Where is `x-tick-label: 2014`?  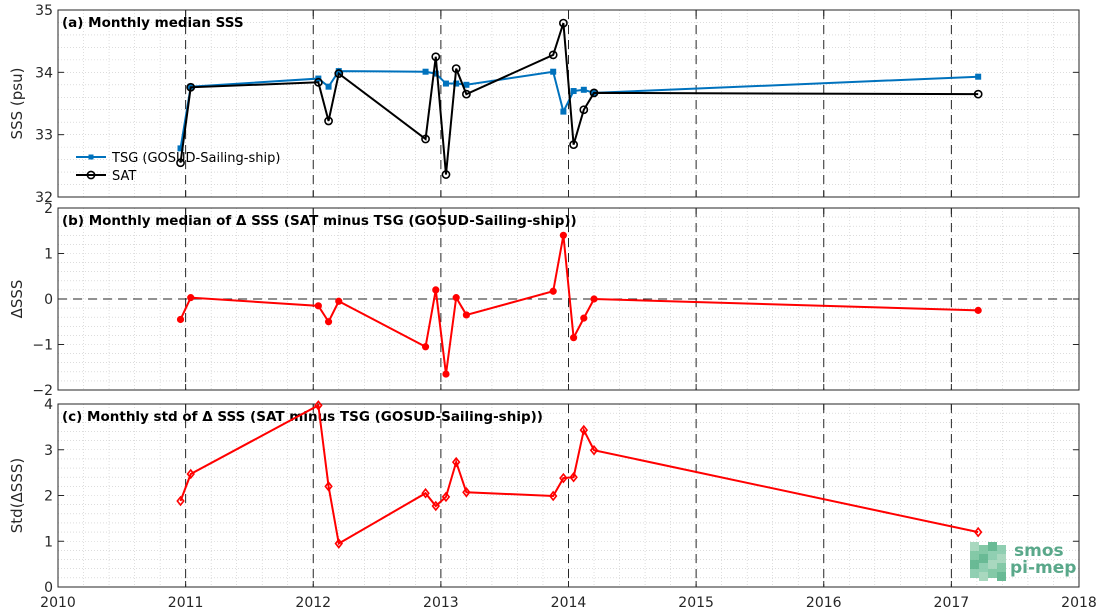 x-tick-label: 2014 is located at coordinates (569, 603).